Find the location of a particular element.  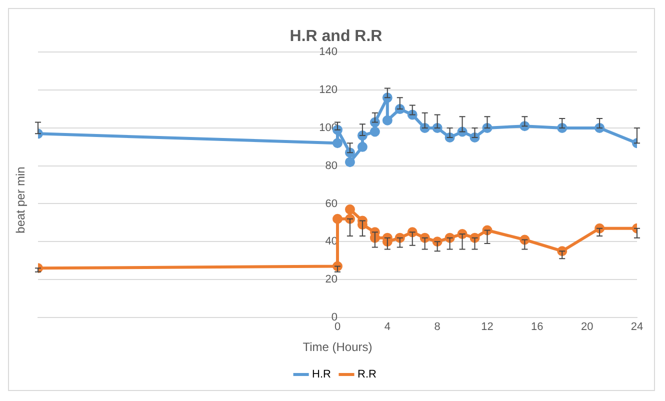

legend-label: R.R is located at coordinates (367, 374).